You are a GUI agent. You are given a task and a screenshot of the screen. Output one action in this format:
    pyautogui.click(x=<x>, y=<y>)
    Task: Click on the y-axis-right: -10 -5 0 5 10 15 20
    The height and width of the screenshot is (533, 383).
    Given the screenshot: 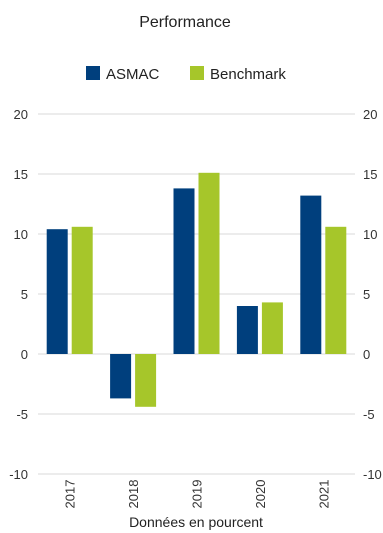 What is the action you would take?
    pyautogui.click(x=372, y=294)
    